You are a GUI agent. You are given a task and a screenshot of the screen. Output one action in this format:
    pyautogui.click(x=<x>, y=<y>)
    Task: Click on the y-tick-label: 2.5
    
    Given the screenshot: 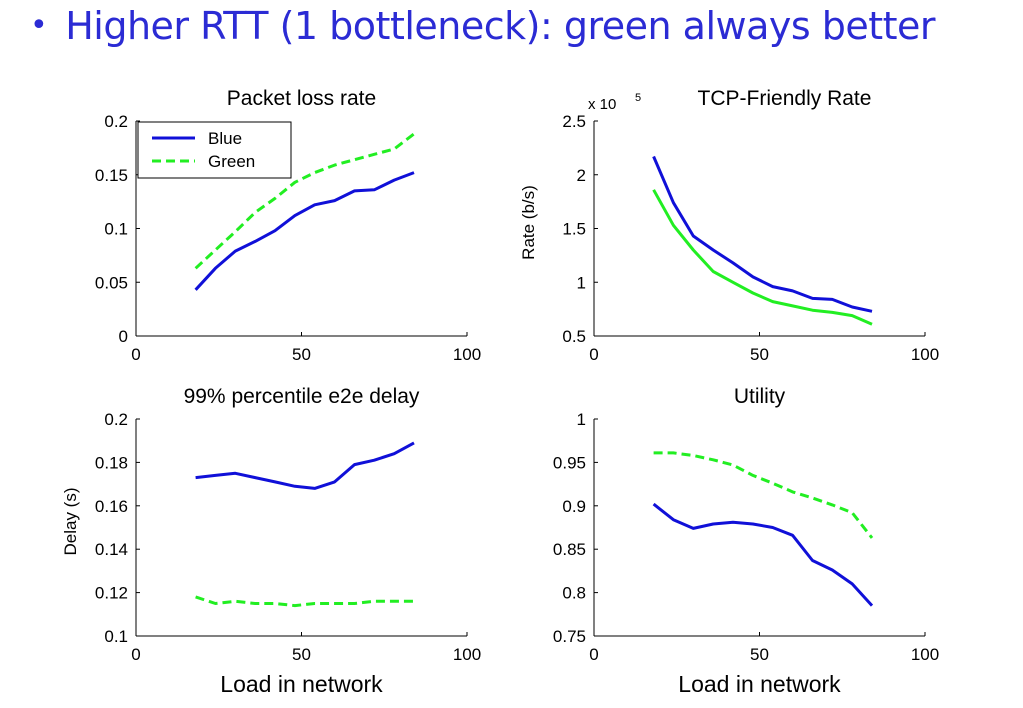 What is the action you would take?
    pyautogui.click(x=574, y=121)
    